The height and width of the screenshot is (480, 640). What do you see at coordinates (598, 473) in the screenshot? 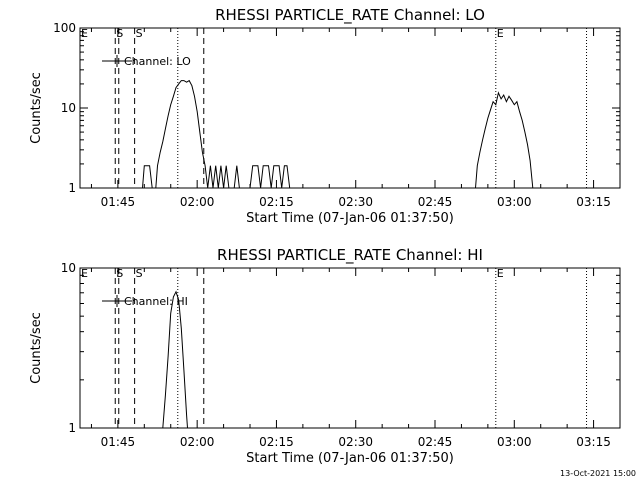
I see `footer-date: 13-Oct-2021 15:00` at bounding box center [598, 473].